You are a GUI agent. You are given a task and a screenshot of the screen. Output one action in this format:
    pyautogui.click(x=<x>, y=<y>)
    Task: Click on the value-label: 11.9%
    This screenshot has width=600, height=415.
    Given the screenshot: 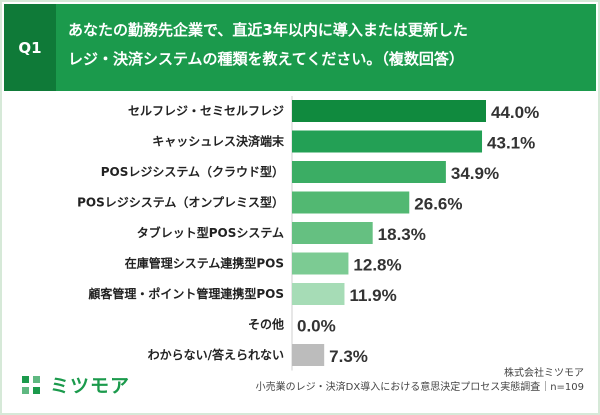 What is the action you would take?
    pyautogui.click(x=372, y=295)
    